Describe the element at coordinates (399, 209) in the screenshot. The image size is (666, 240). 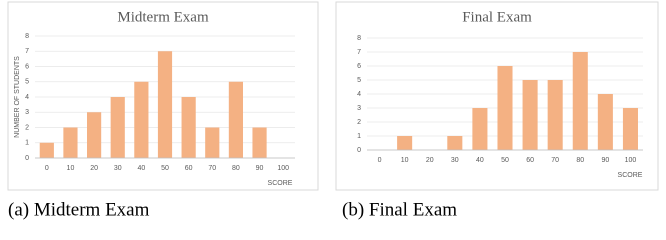
I see `caption: (b) Final Exam` at that location.